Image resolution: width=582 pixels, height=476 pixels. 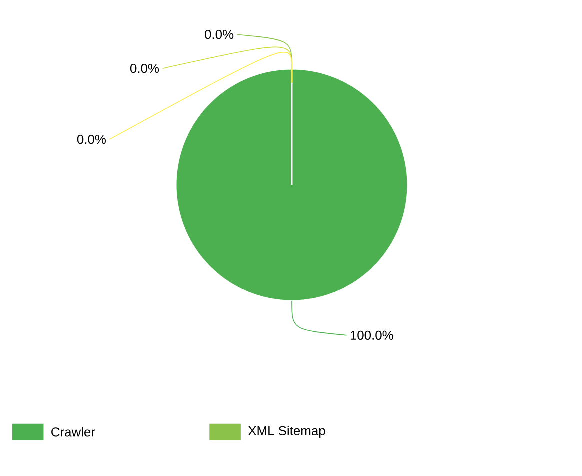 I want to click on legend-label: Crawler, so click(x=74, y=432).